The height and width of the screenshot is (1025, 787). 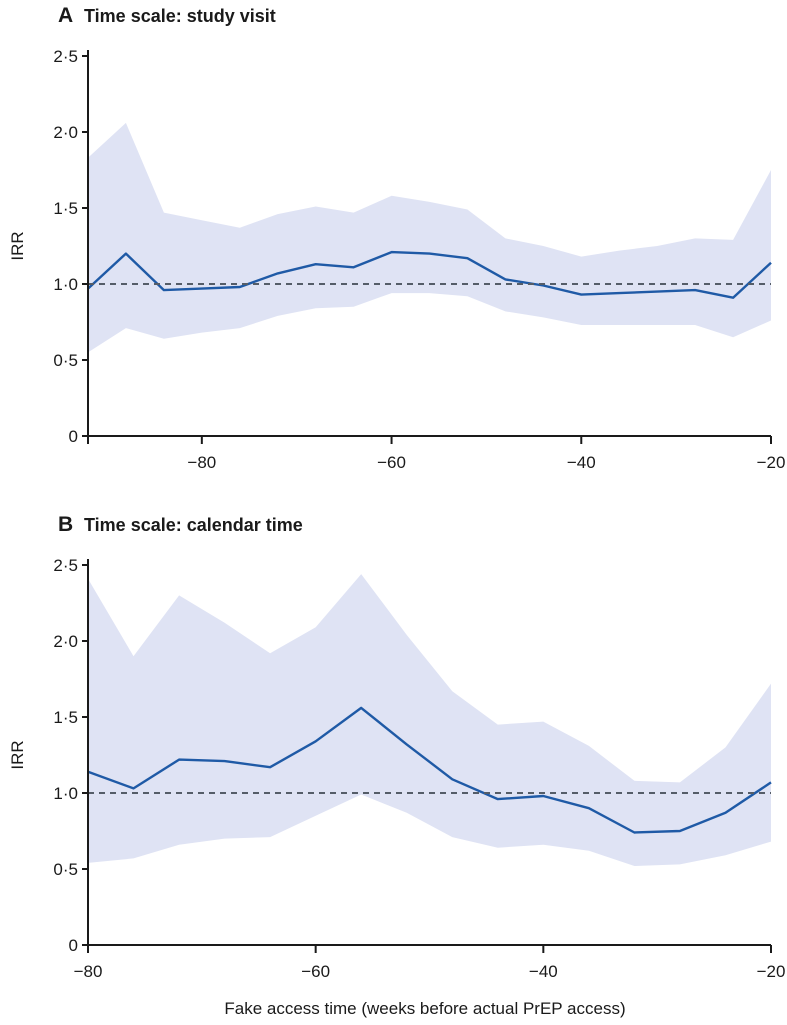 I want to click on panel-b-y-tick-label: 2·5, so click(x=65, y=565).